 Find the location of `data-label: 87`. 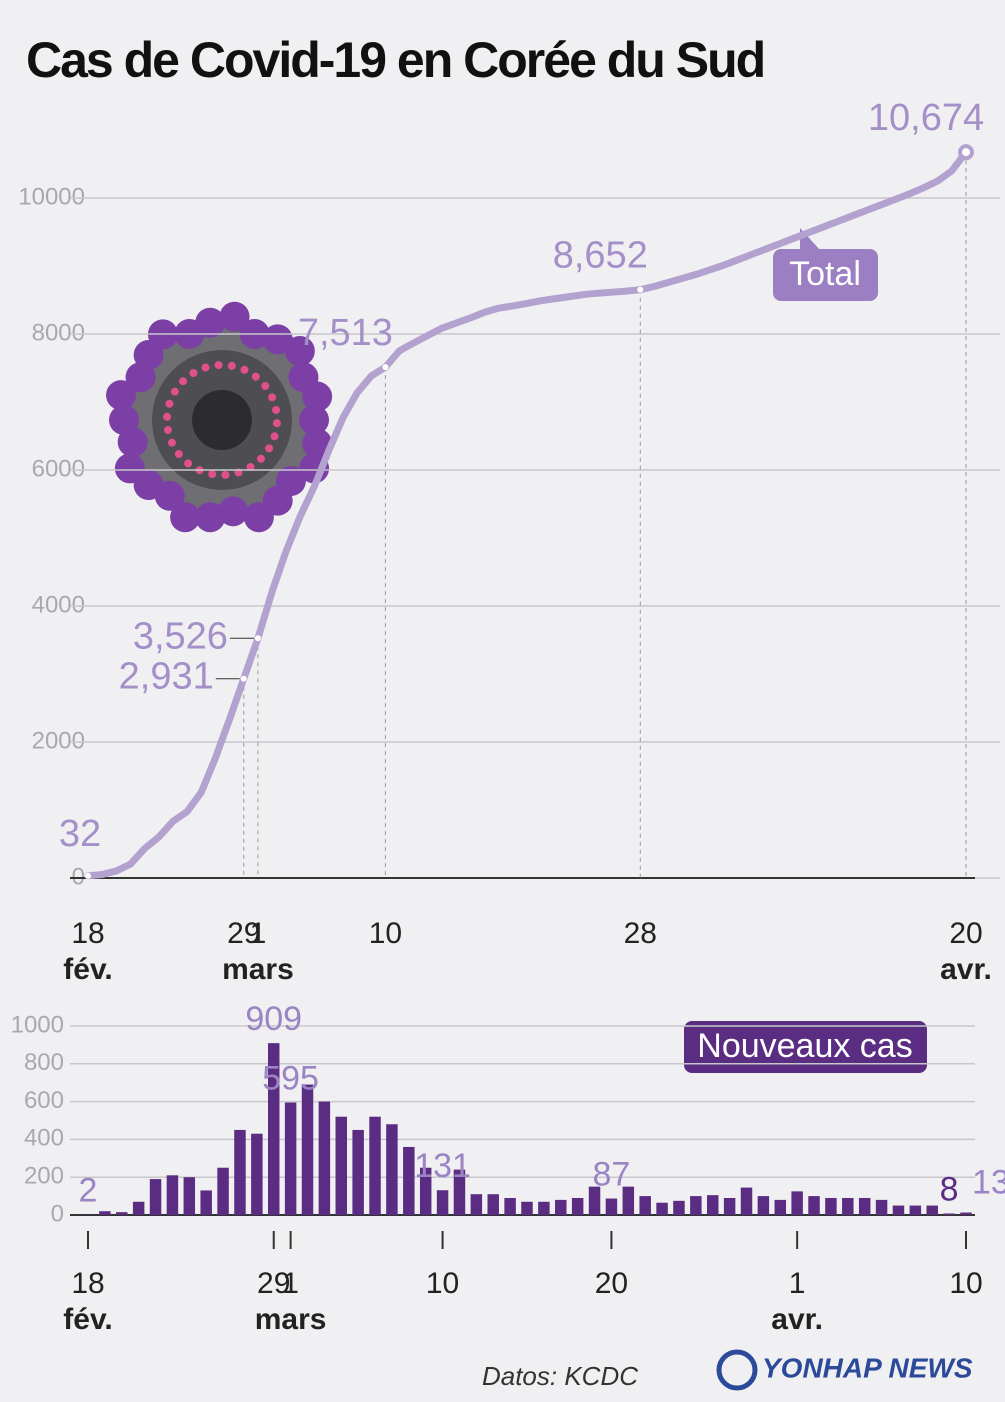

data-label: 87 is located at coordinates (612, 1175).